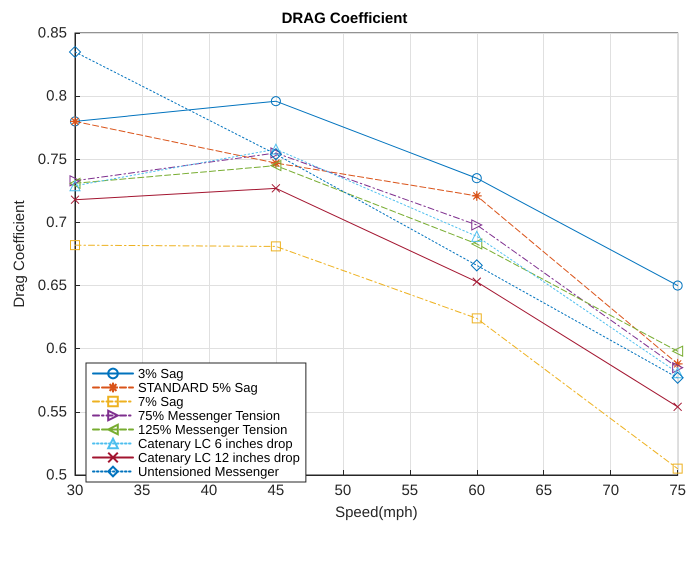  I want to click on x-tick-label: 75, so click(677, 490).